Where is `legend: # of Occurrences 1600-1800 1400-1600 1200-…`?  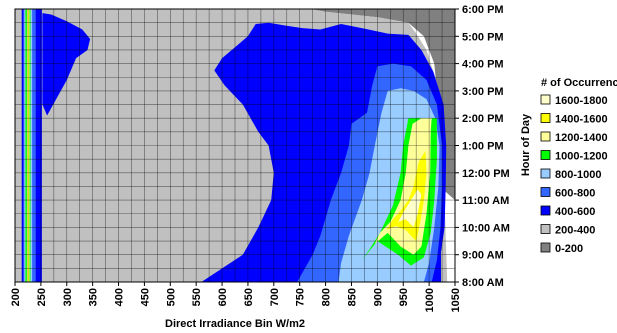
legend: # of Occurrences 1600-1800 1400-1600 1200-… is located at coordinates (578, 166).